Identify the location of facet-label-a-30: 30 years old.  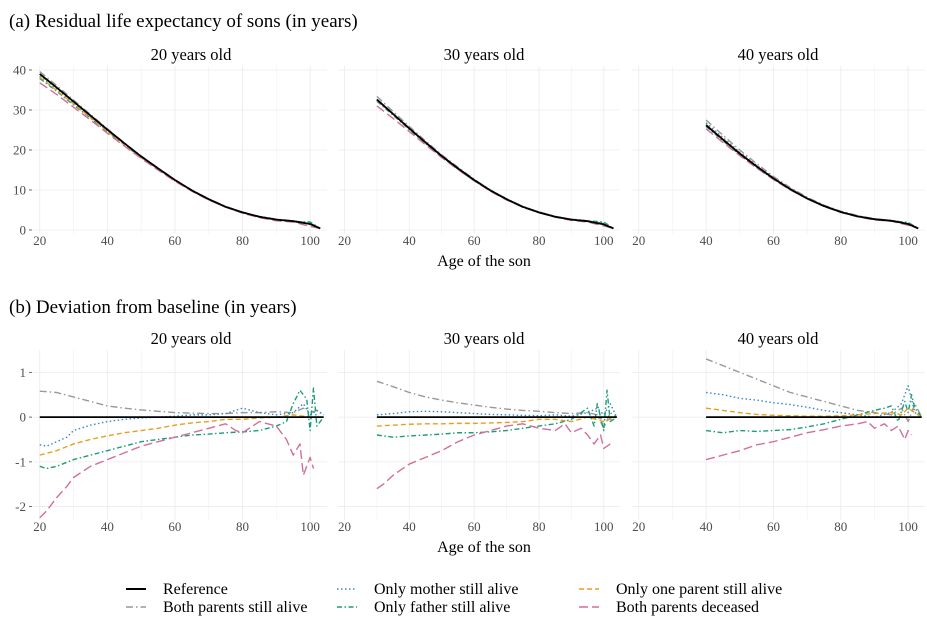
(484, 54).